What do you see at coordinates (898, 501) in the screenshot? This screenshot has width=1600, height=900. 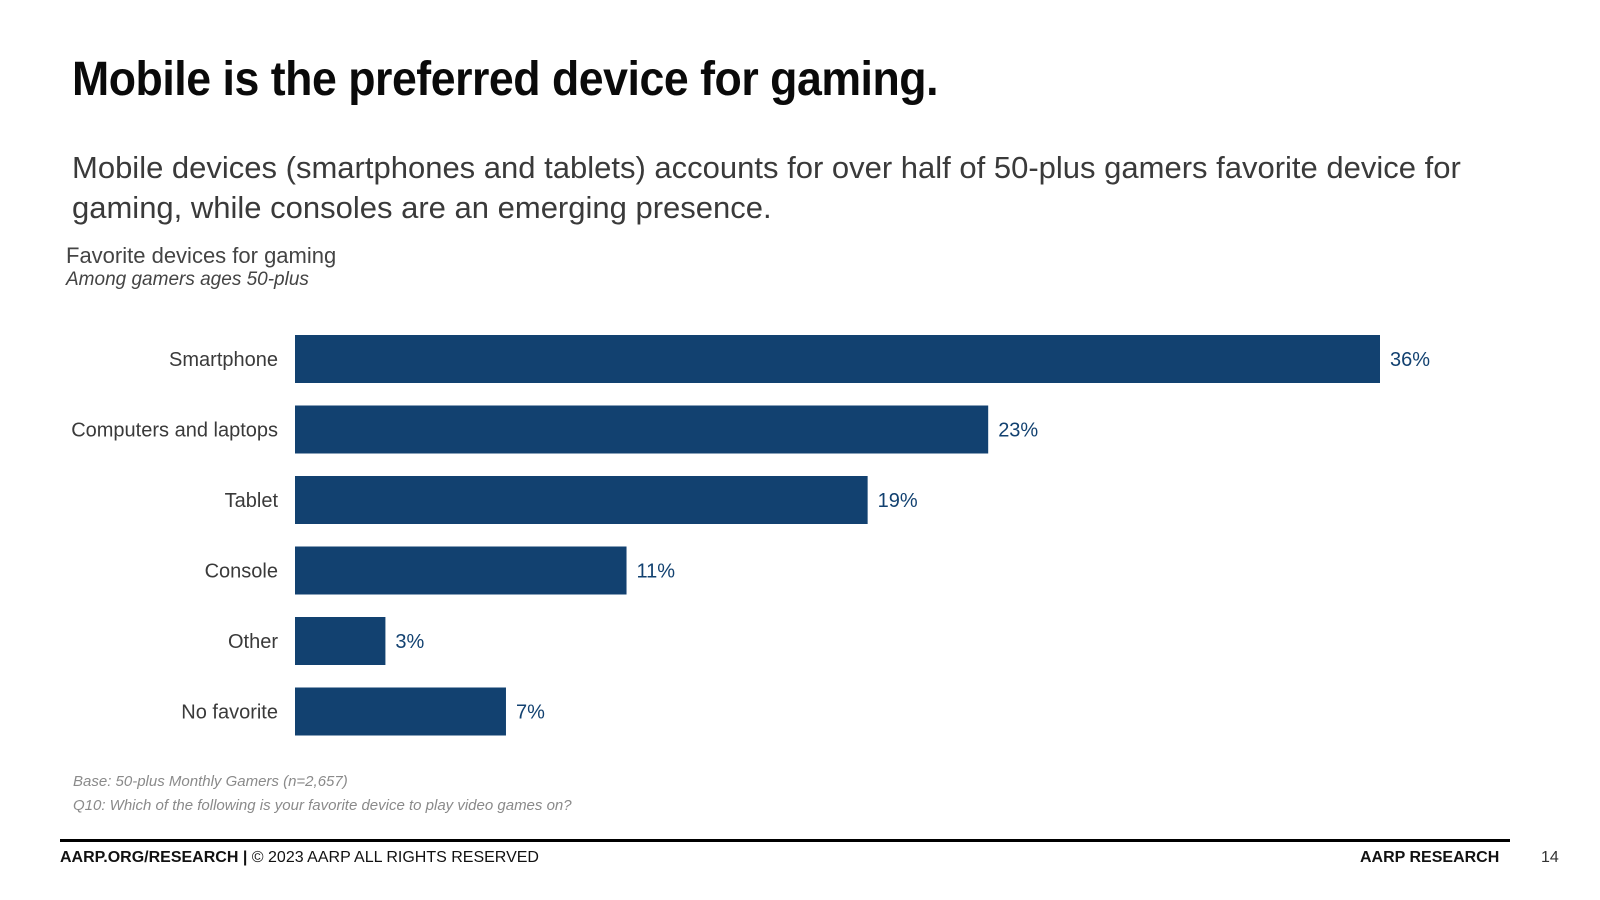 I see `value-label-tablet: 19%` at bounding box center [898, 501].